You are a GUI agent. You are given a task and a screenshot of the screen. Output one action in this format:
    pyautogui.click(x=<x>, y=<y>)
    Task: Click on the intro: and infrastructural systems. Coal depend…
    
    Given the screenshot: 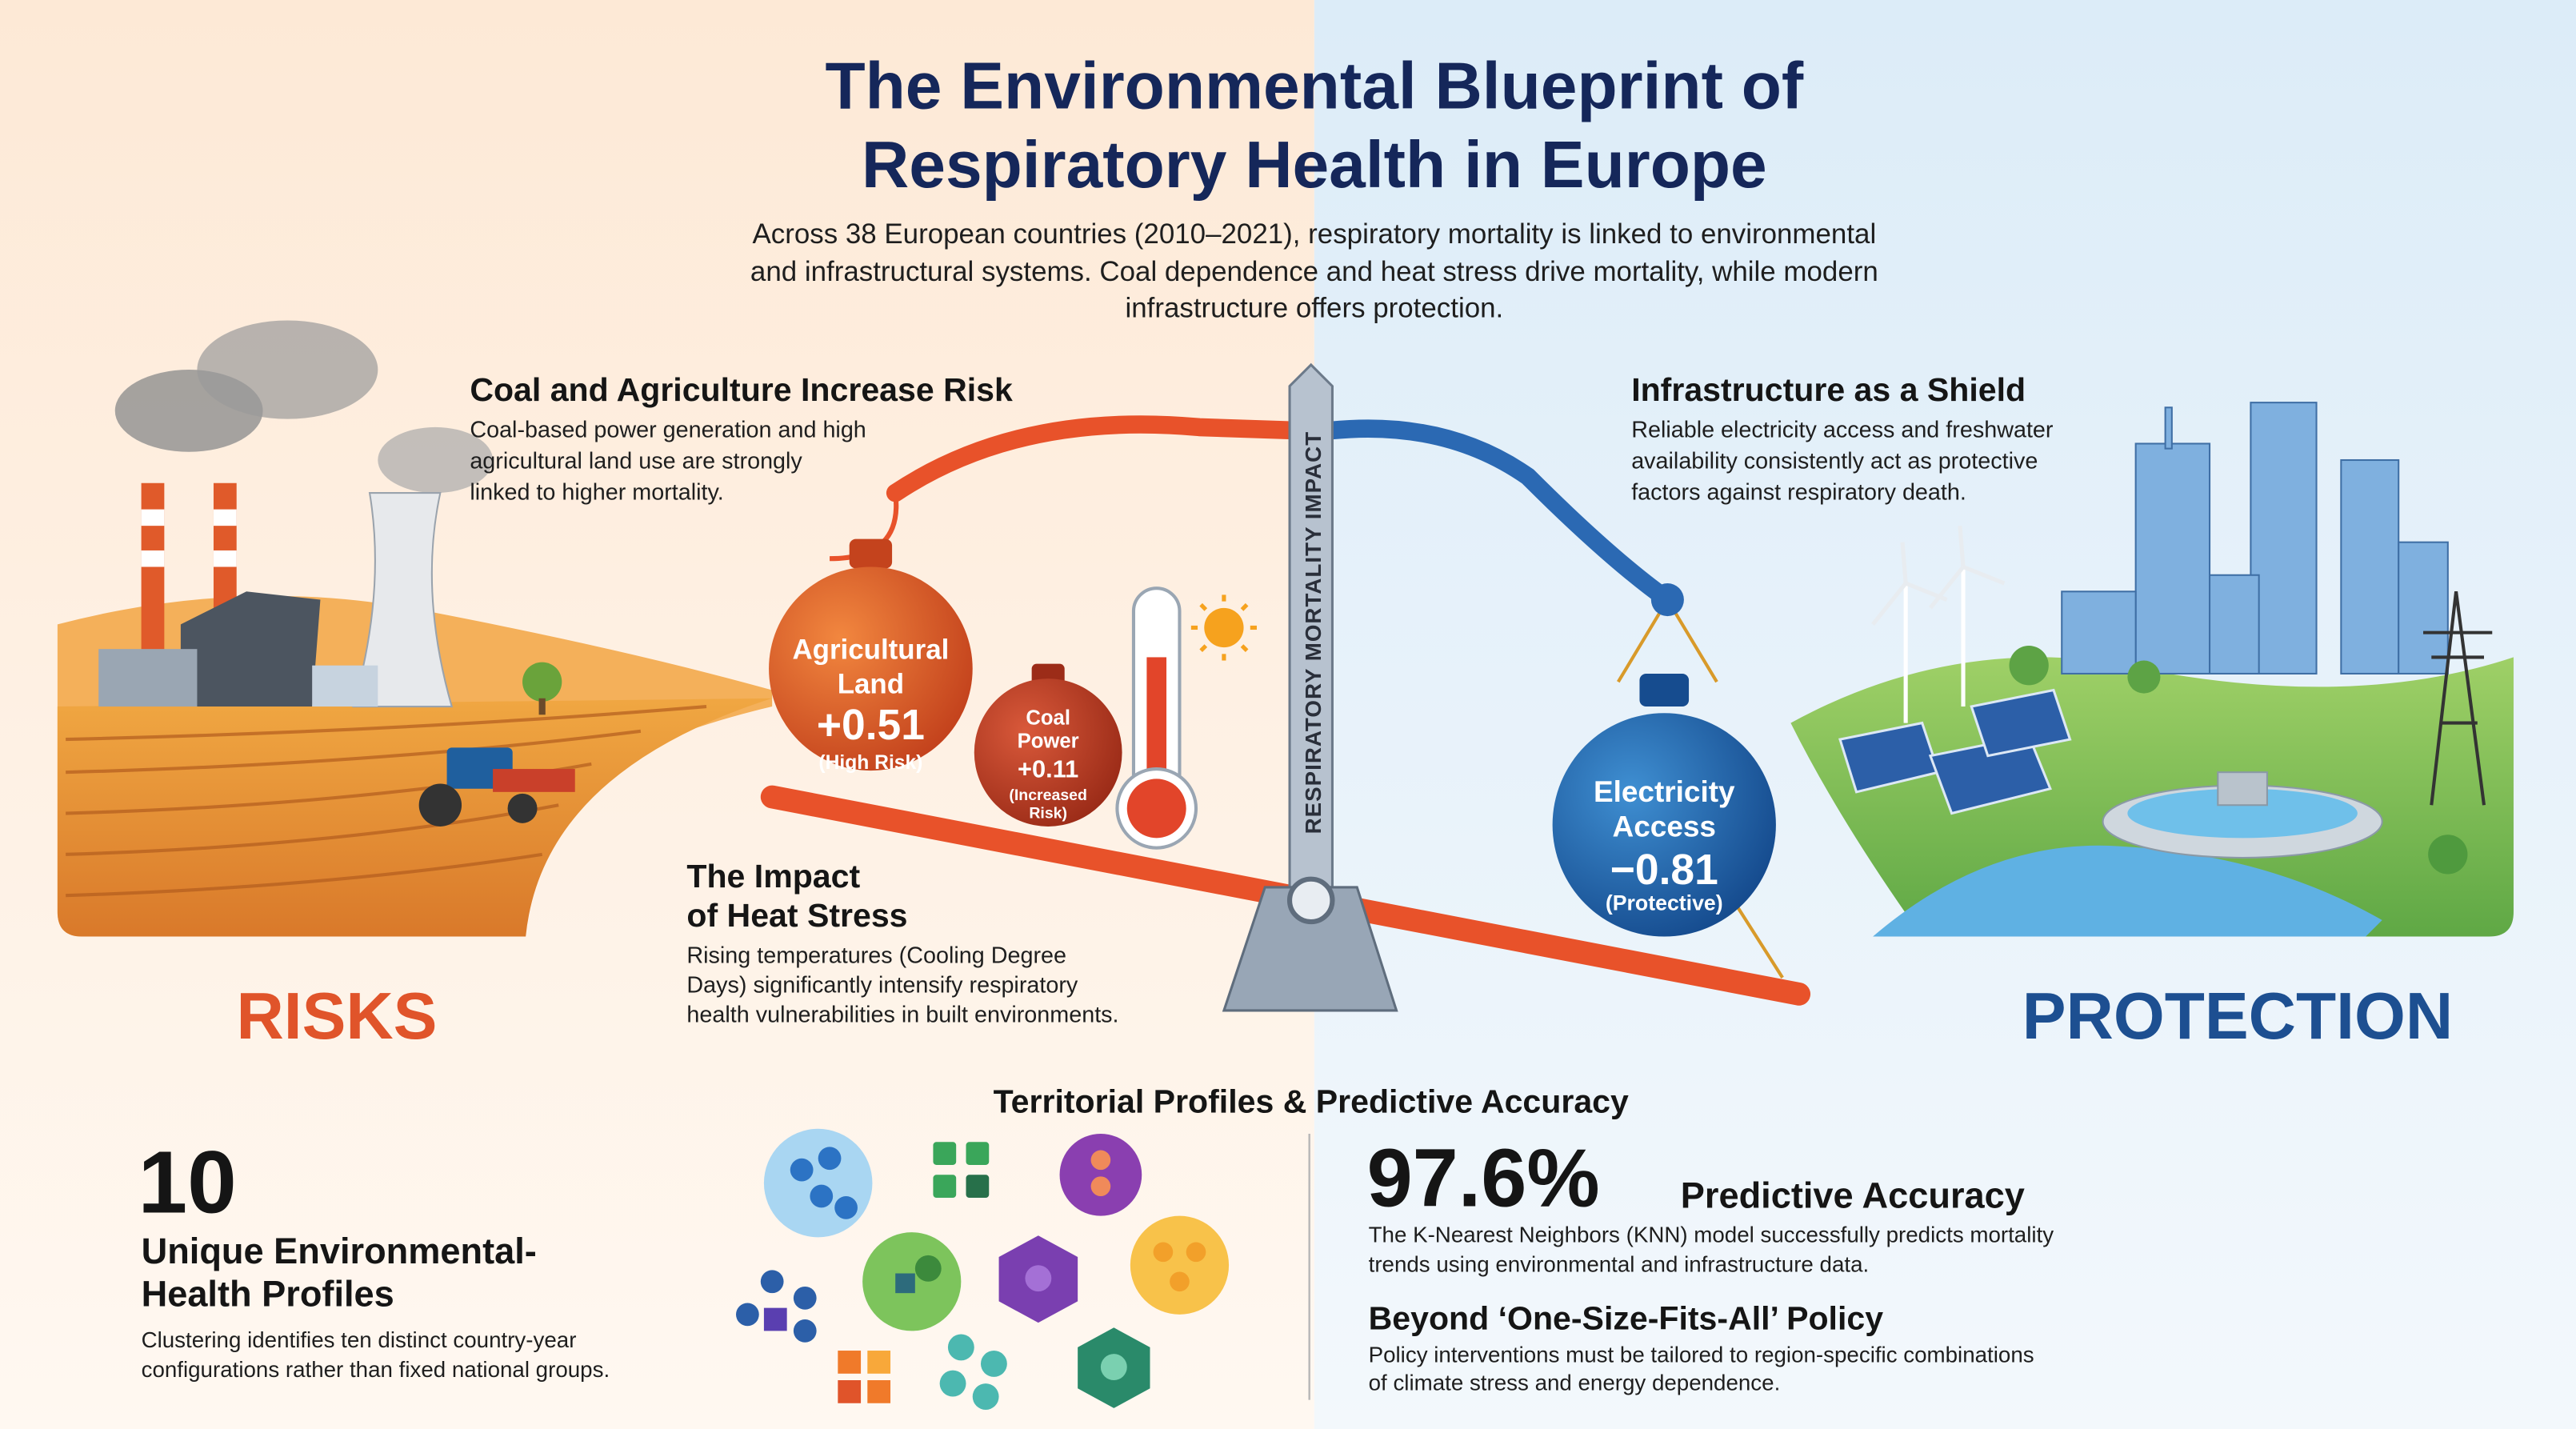 What is the action you would take?
    pyautogui.click(x=1314, y=271)
    